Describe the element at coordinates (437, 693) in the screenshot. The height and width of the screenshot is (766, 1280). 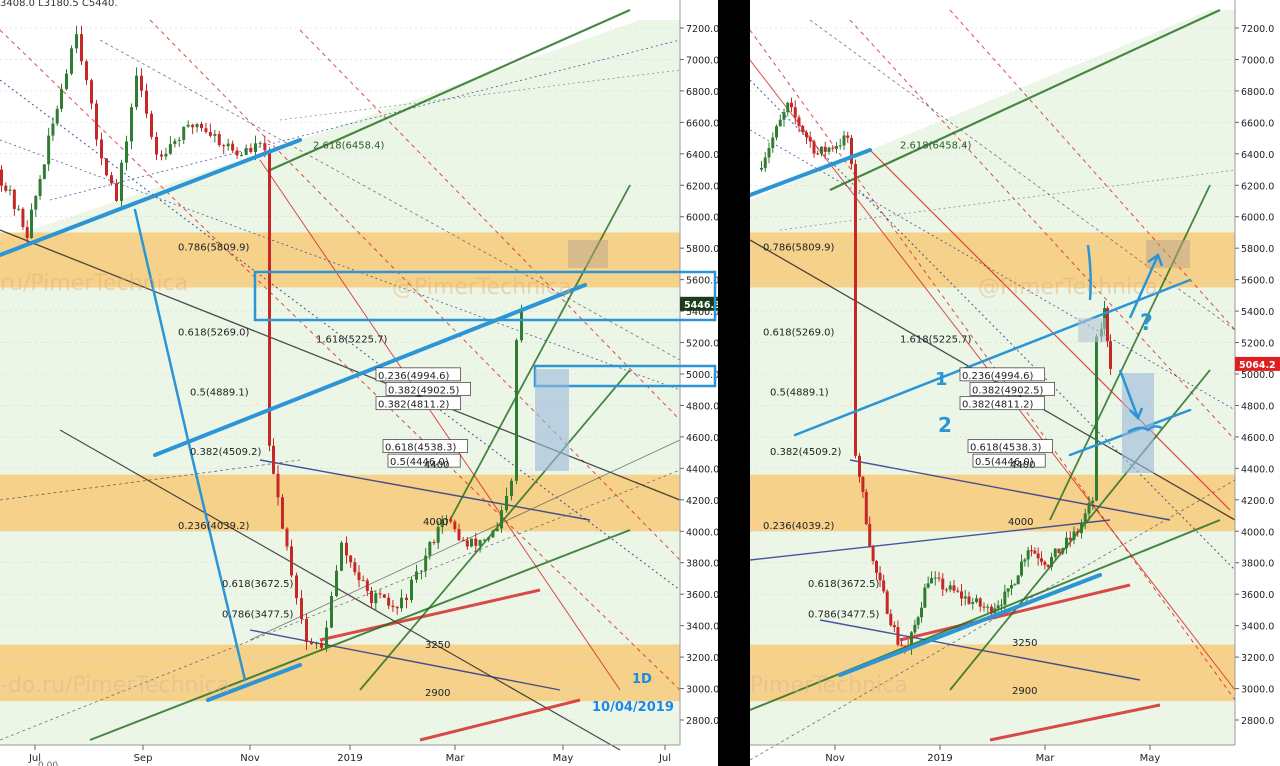
I see `level-label: 2900` at that location.